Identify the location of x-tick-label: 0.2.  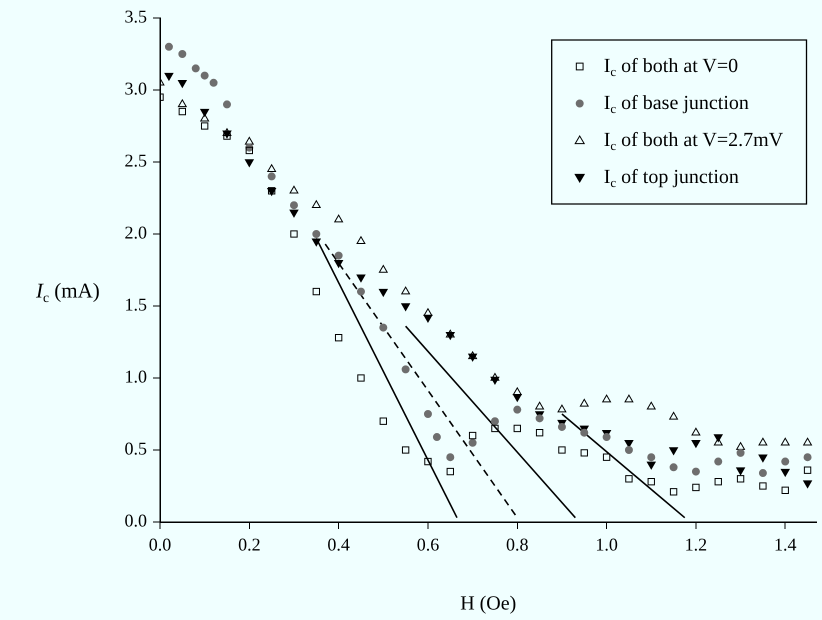
(249, 544).